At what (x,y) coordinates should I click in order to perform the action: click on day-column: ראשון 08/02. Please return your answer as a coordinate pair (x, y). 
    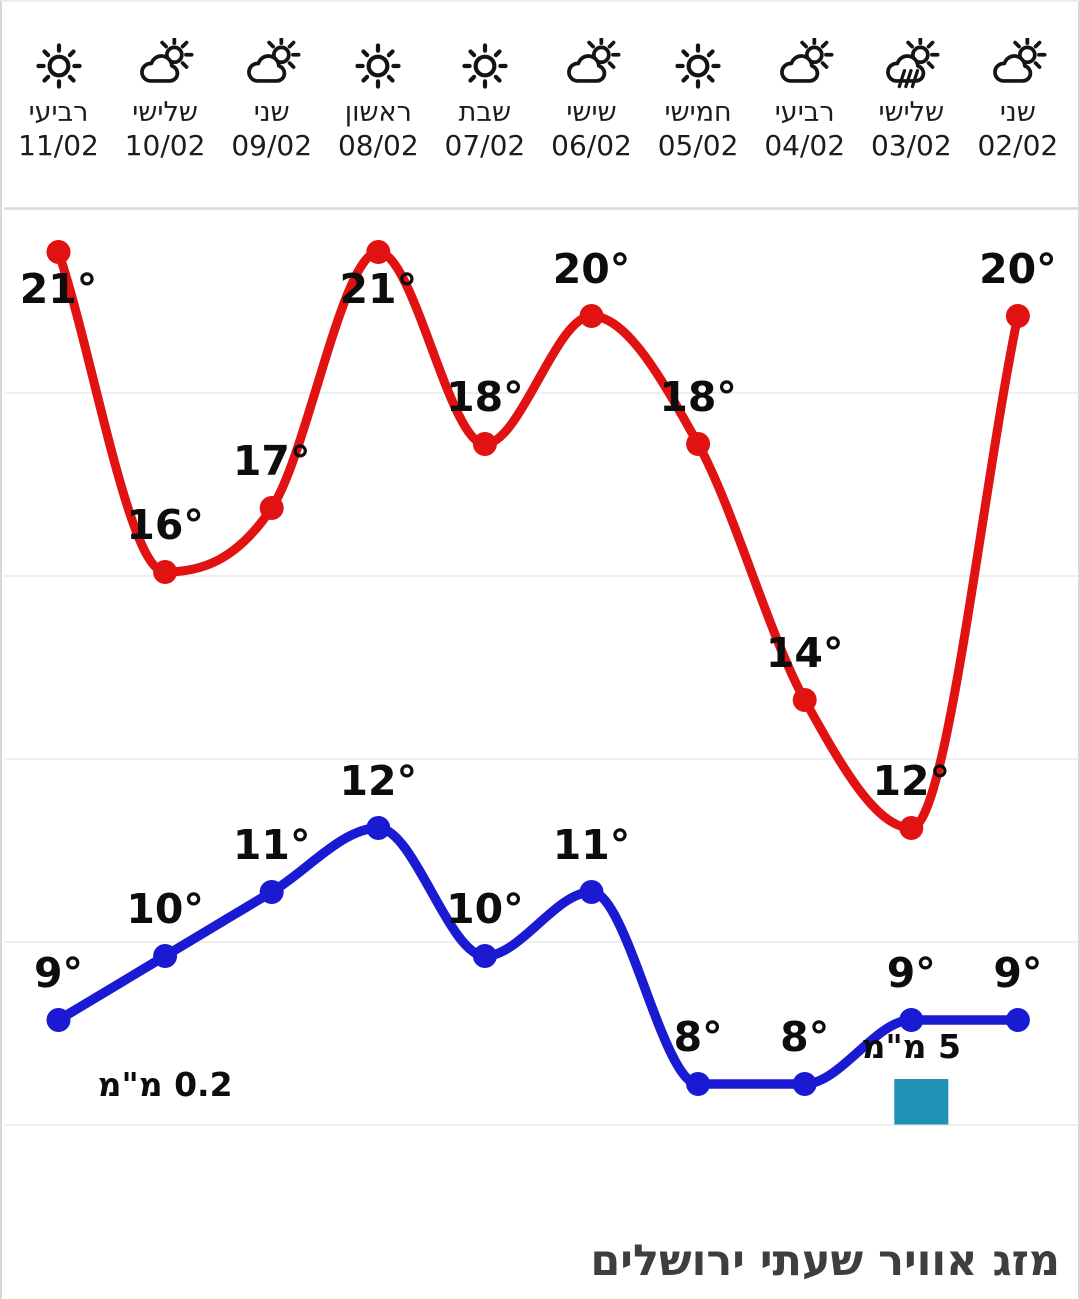
    Looking at the image, I should click on (378, 102).